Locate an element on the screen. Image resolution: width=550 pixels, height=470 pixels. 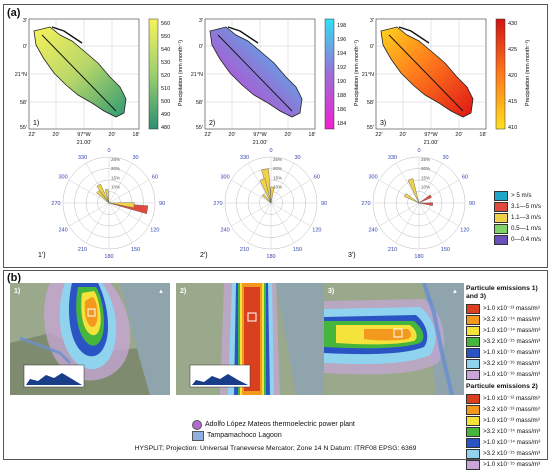
cb-tick: 560 is located at coordinates (165, 24).